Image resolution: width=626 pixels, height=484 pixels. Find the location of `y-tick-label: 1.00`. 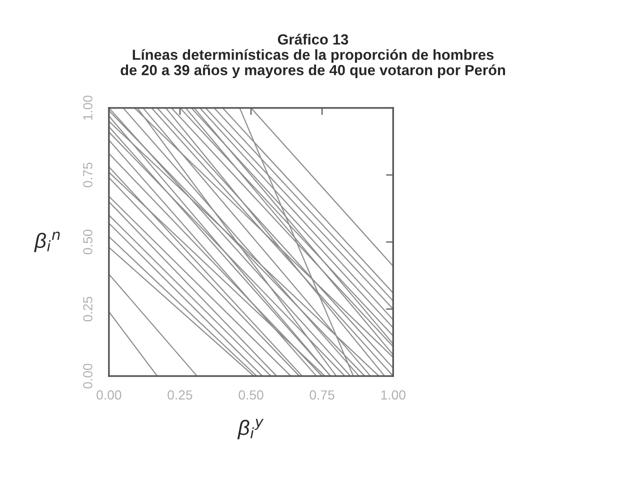

y-tick-label: 1.00 is located at coordinates (87, 108).